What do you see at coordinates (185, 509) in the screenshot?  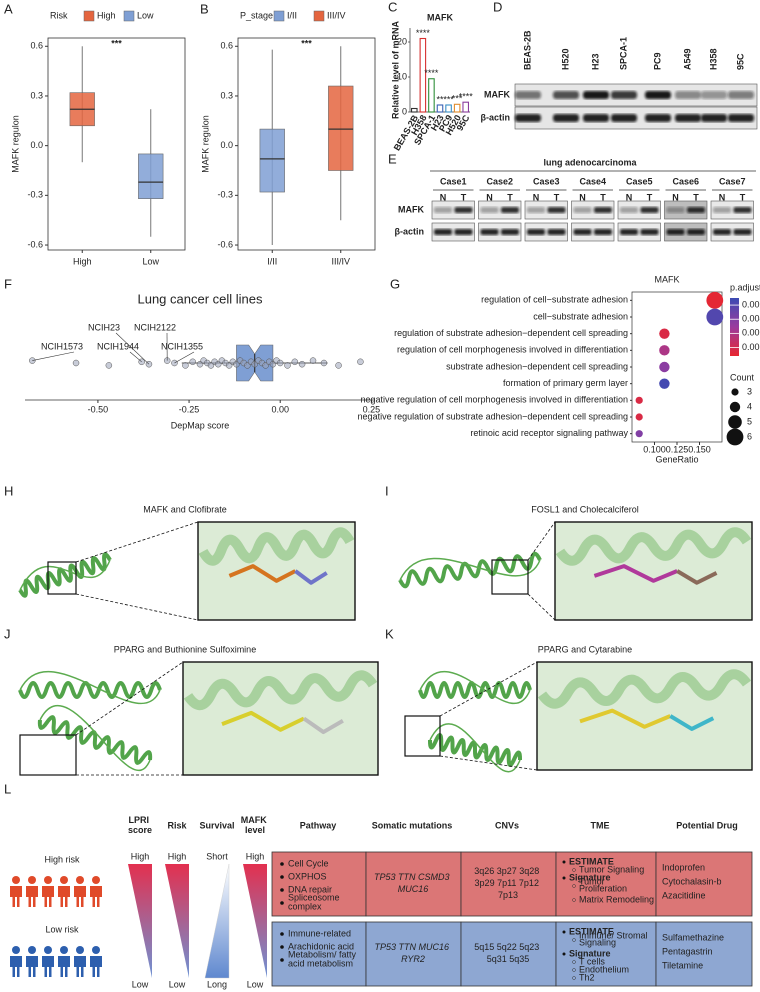 I see `docking-title: MAFK and Clofibrate` at bounding box center [185, 509].